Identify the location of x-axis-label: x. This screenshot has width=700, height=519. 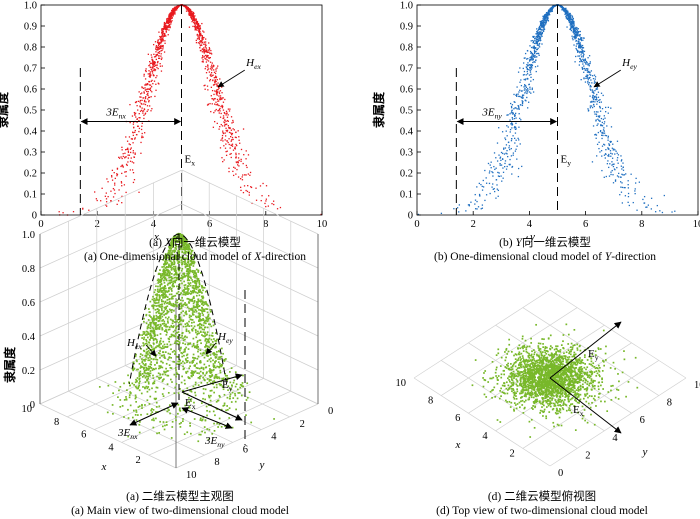
(156, 237).